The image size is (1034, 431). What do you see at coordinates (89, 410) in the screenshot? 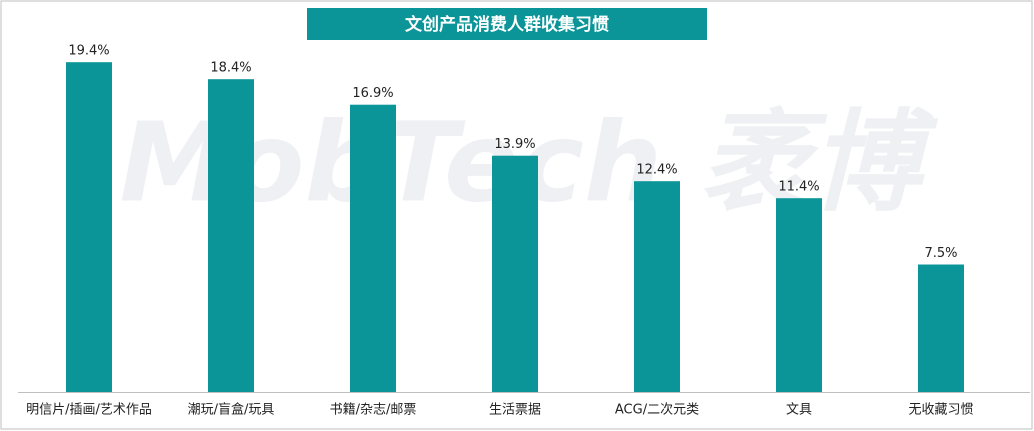
I see `x-tick-label: 明信片/插画/艺术作品` at bounding box center [89, 410].